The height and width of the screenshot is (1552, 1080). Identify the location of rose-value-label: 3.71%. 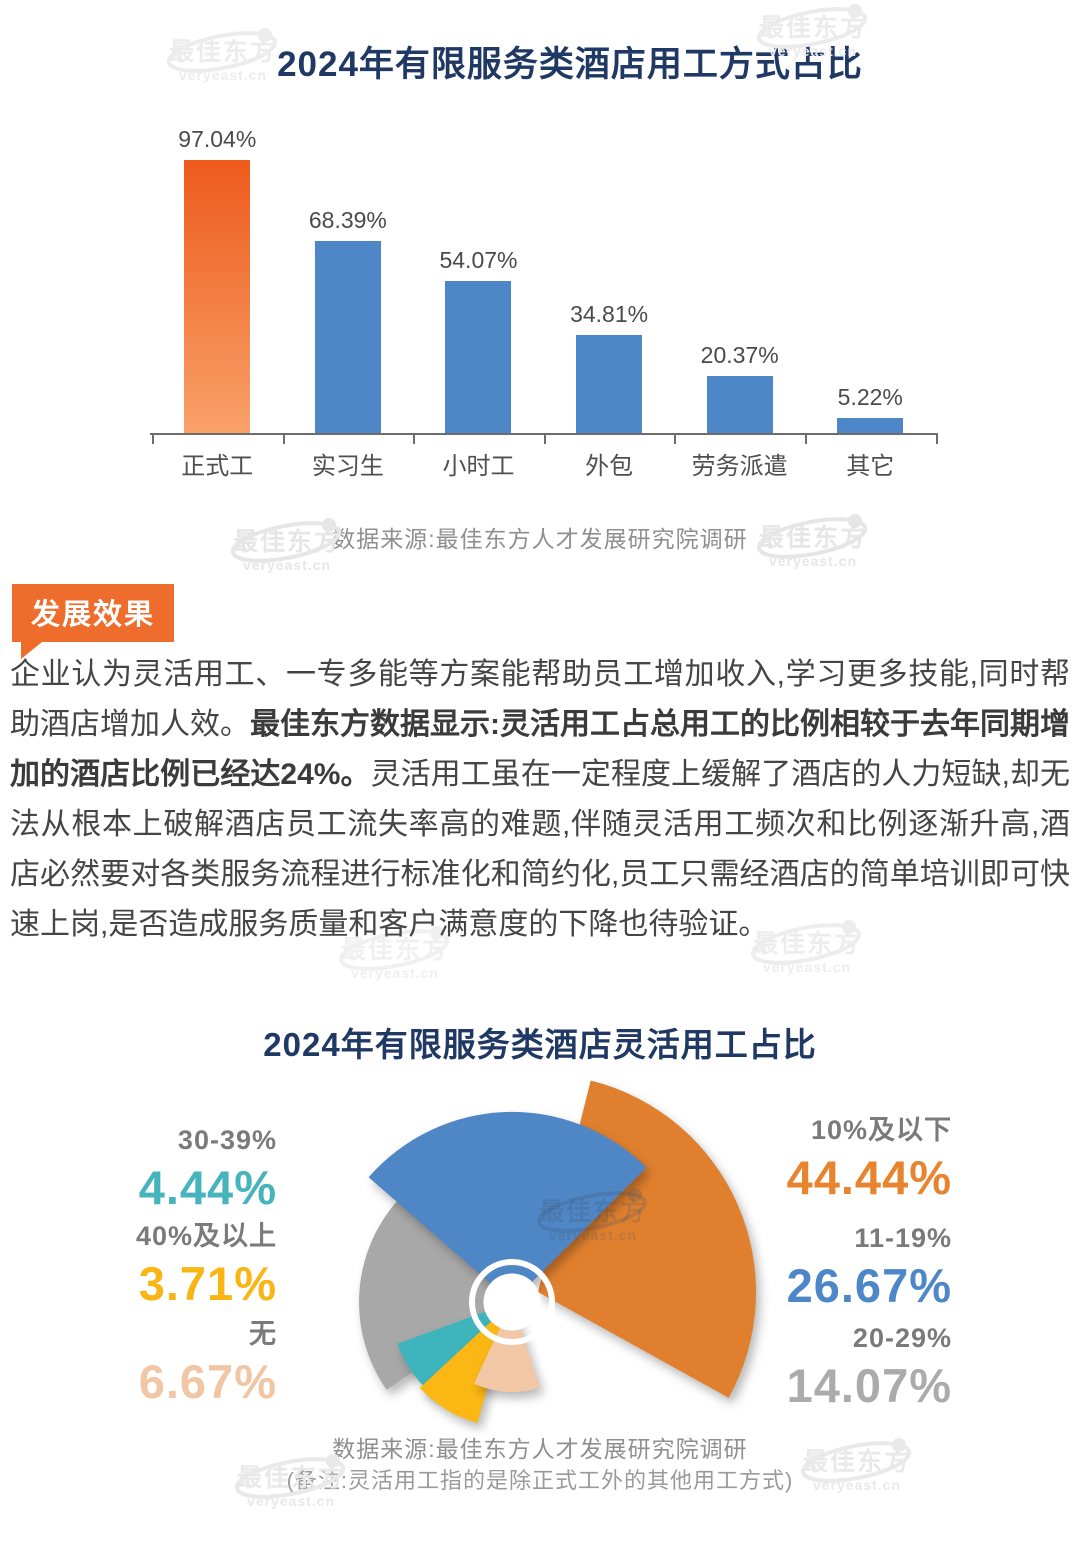
(207, 1283).